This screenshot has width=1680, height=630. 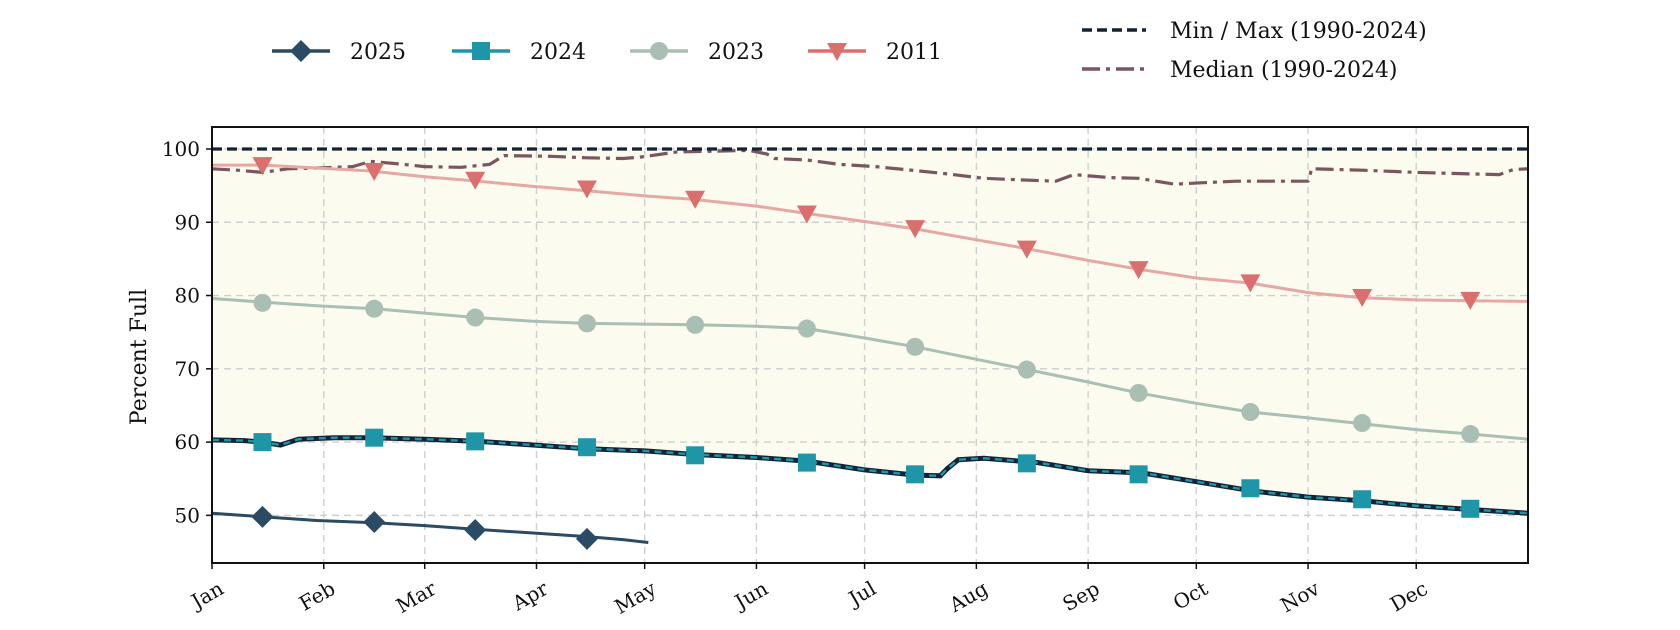 I want to click on legend-entry-min-max: Min / Max (1990-2024), so click(x=1254, y=31).